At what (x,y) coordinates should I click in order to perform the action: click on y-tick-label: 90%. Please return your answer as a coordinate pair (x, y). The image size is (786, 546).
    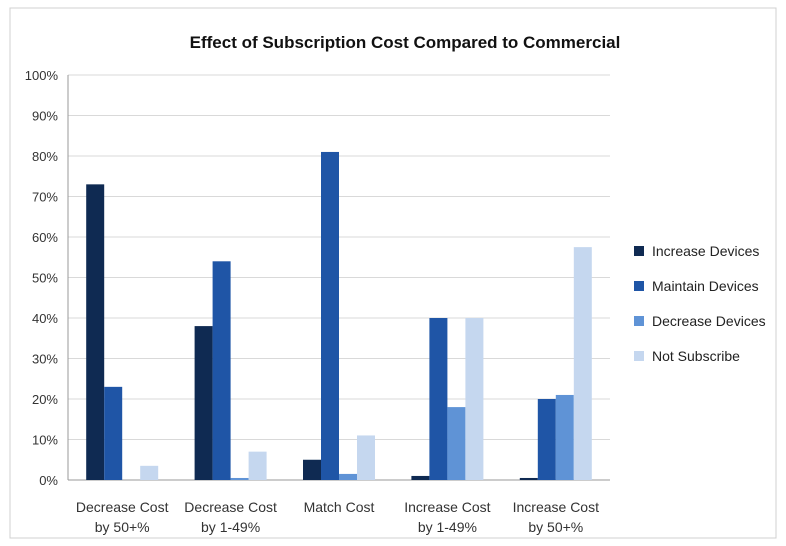
    Looking at the image, I should click on (45, 116).